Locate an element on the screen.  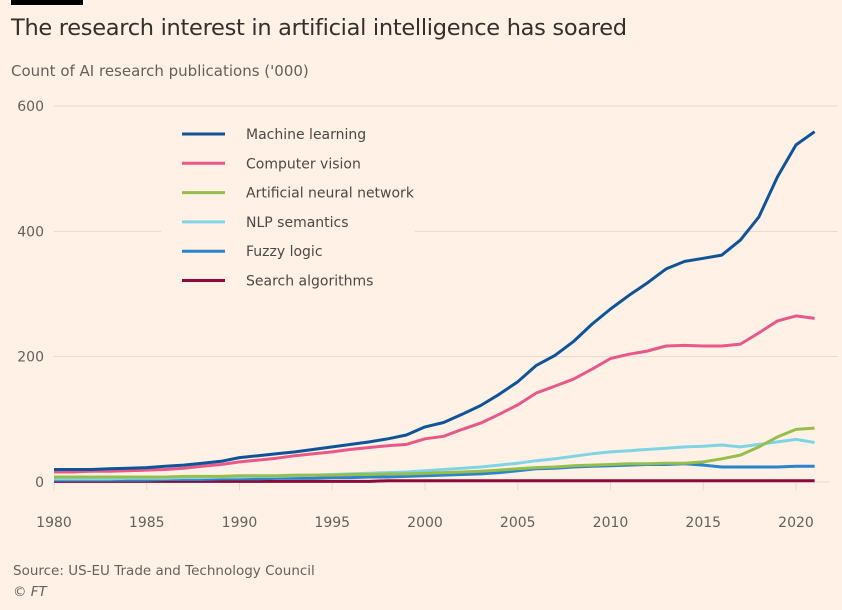
legend-label: Computer vision is located at coordinates (303, 164).